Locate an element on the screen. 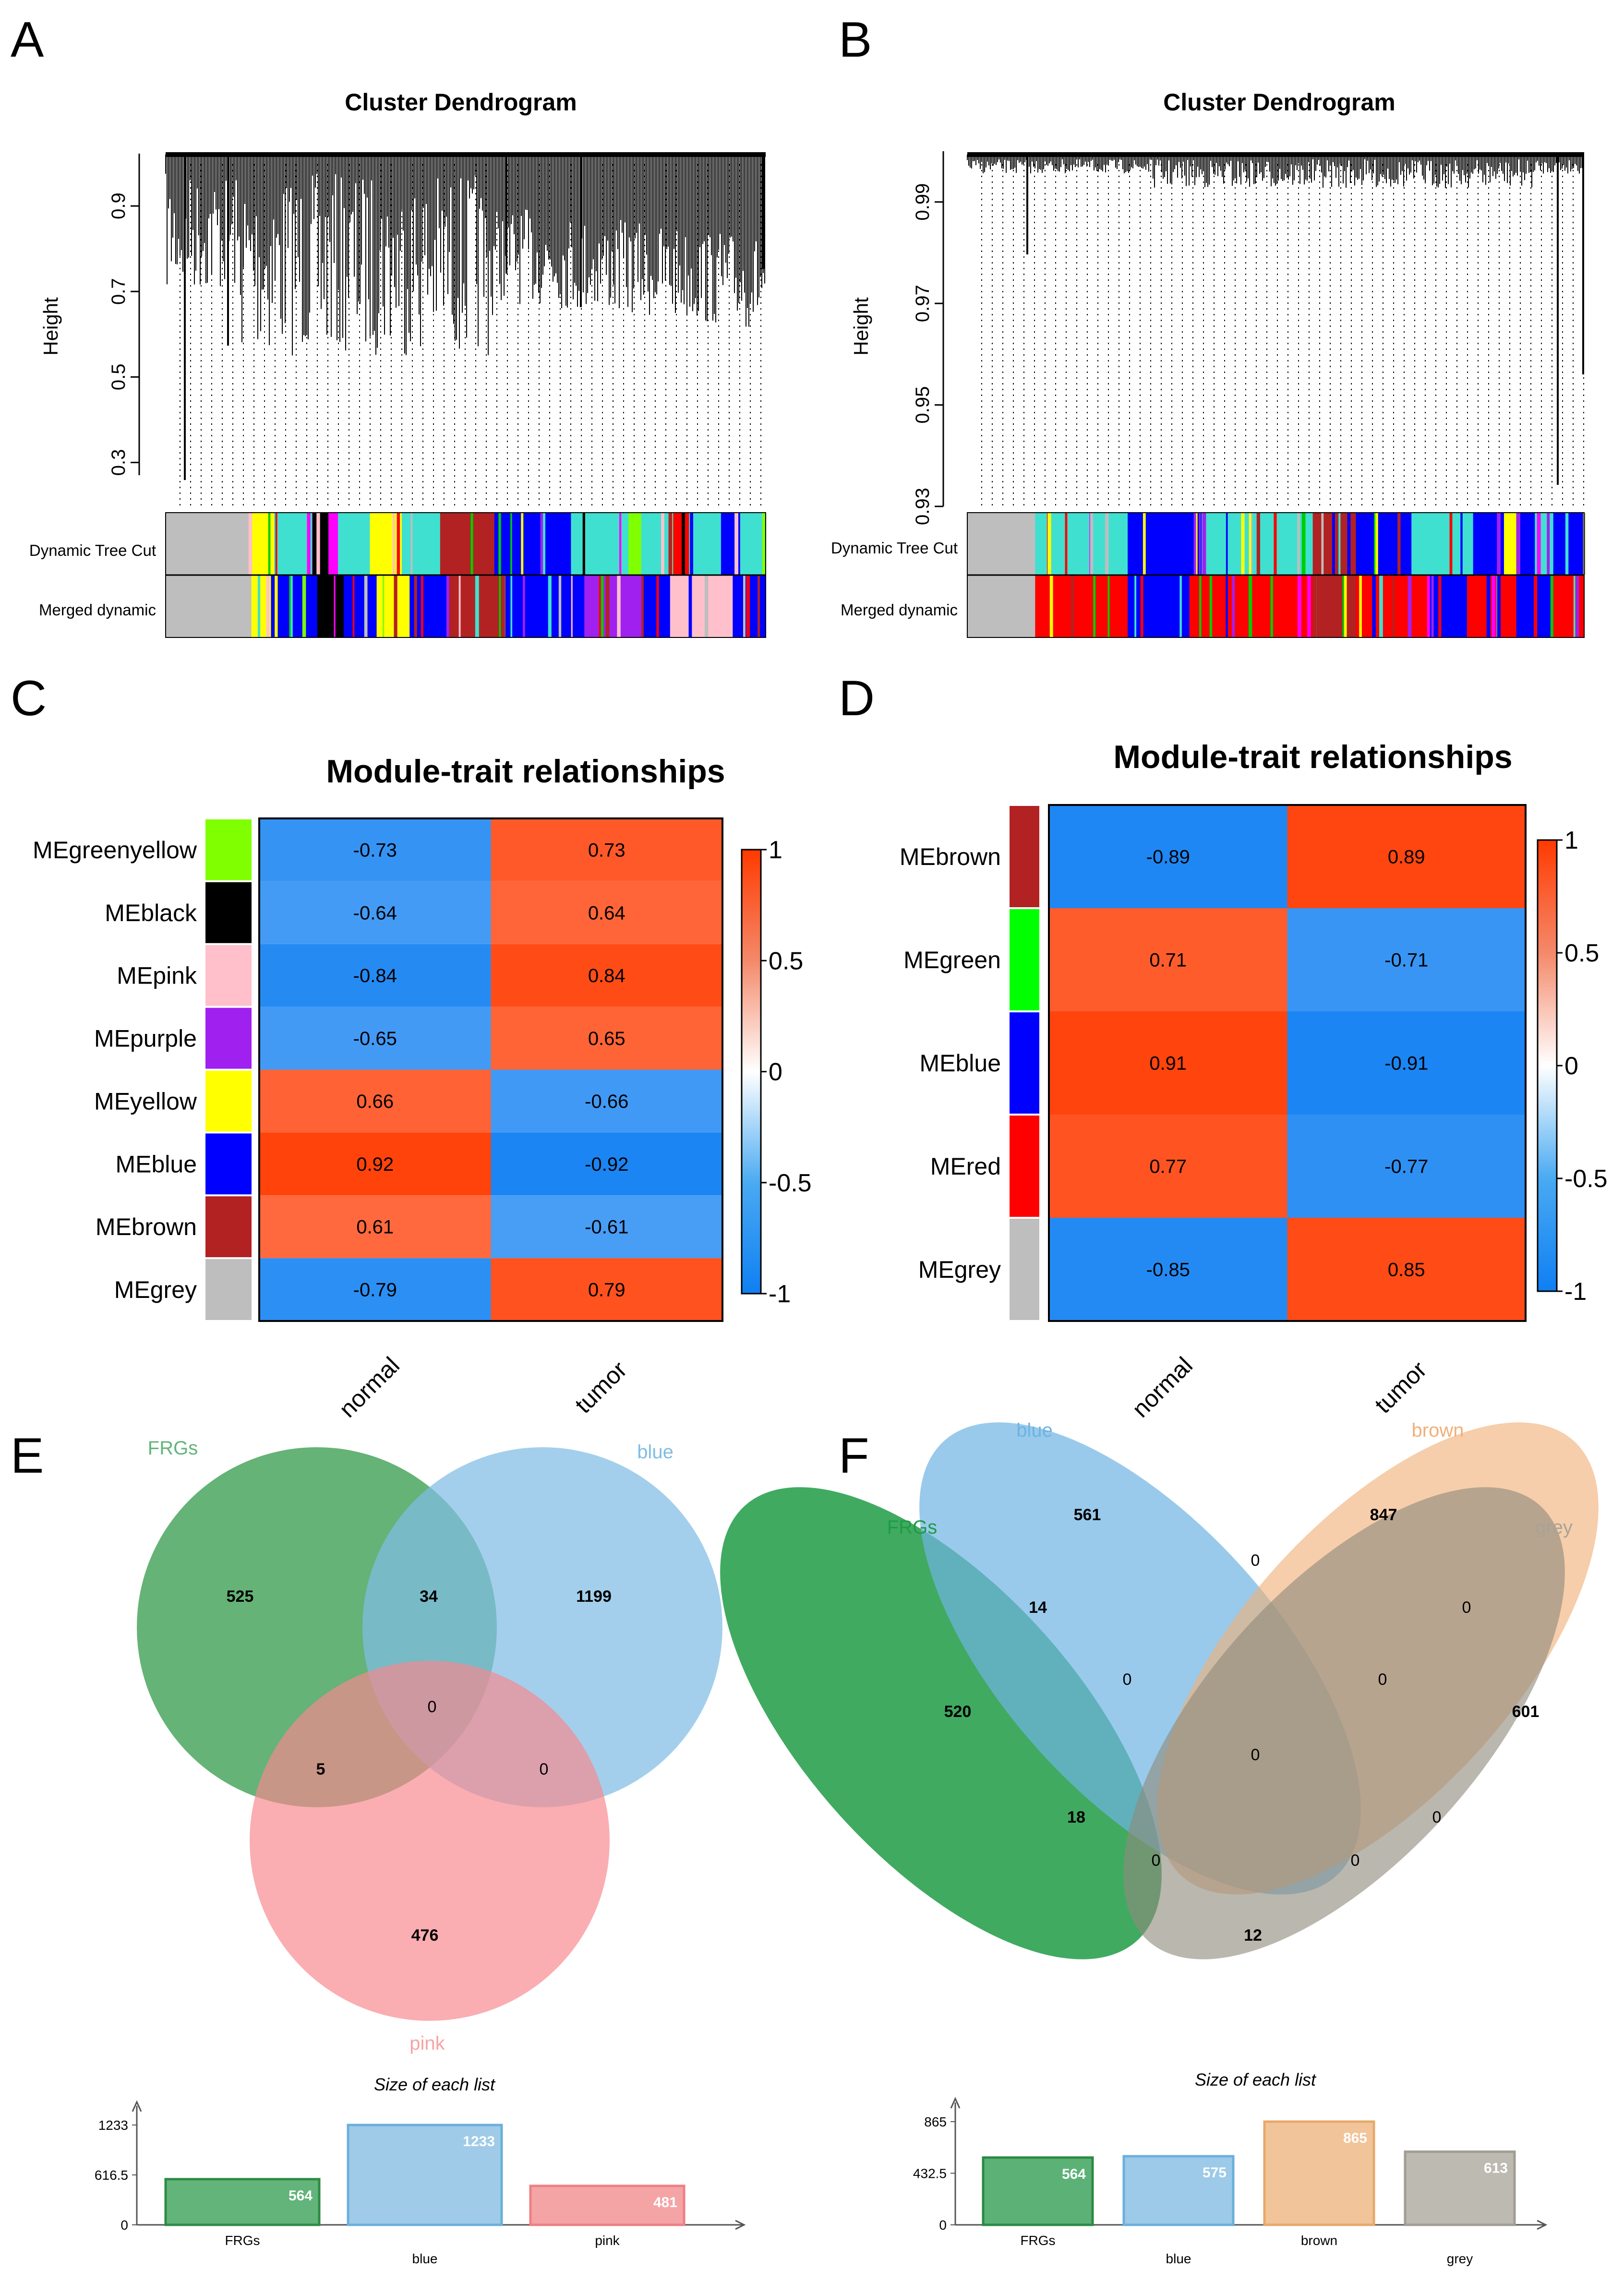 This screenshot has height=2281, width=1624. d-cell-value: -0.89 is located at coordinates (1168, 857).